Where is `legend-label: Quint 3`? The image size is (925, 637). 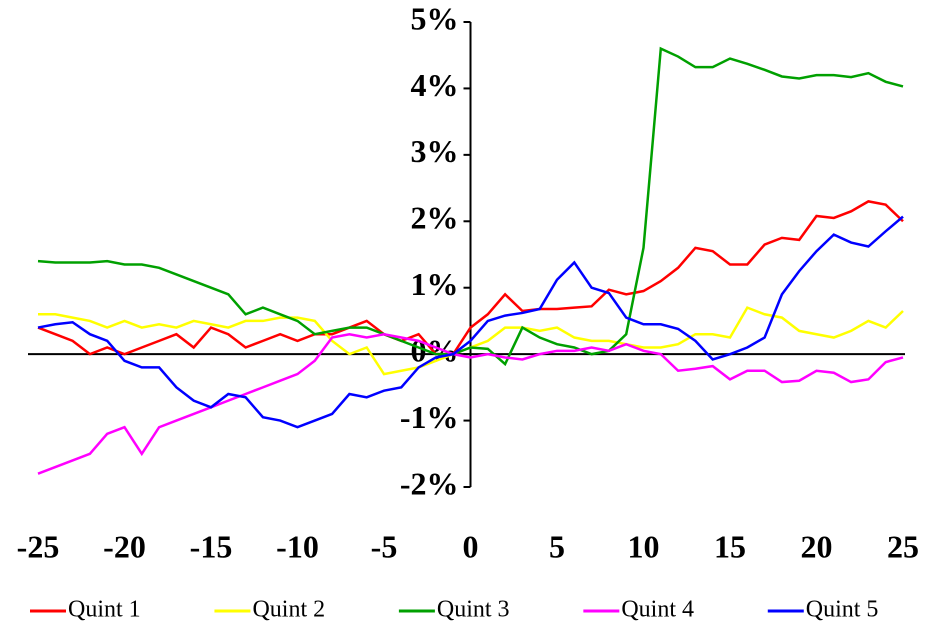
legend-label: Quint 3 is located at coordinates (473, 610).